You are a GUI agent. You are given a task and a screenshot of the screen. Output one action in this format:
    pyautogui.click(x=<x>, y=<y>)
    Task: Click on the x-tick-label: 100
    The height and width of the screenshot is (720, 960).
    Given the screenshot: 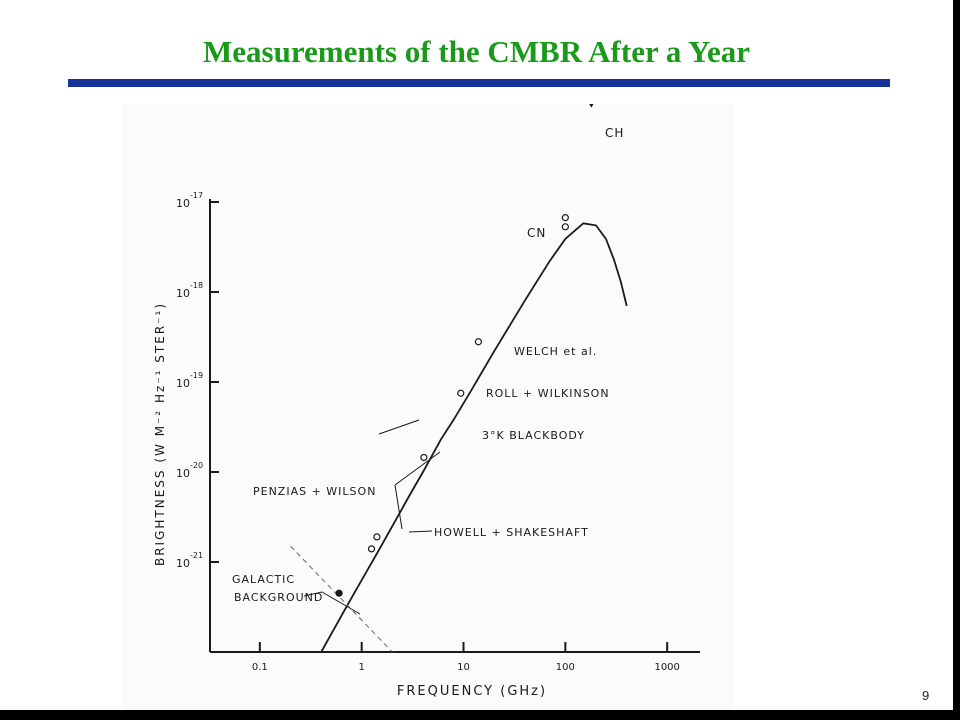 What is the action you would take?
    pyautogui.click(x=565, y=667)
    